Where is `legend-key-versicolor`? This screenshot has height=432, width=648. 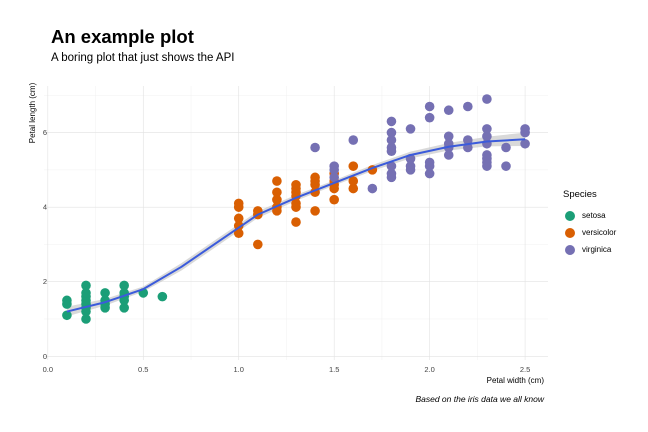 legend-key-versicolor is located at coordinates (570, 232).